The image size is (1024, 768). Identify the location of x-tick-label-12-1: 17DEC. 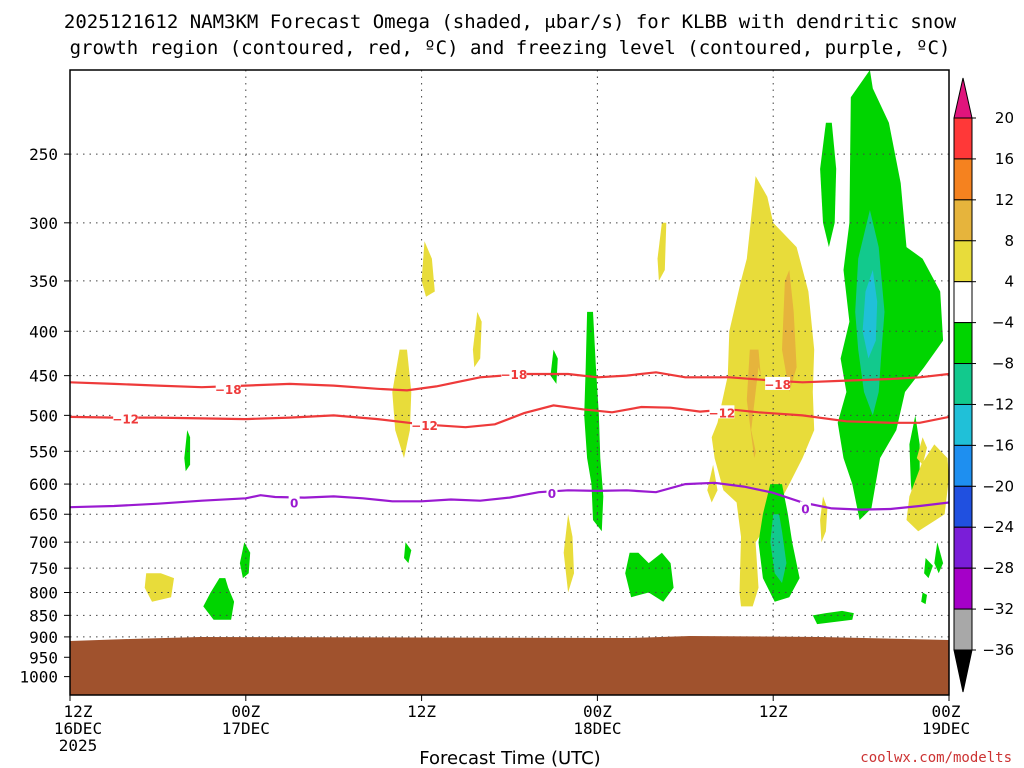
(246, 728).